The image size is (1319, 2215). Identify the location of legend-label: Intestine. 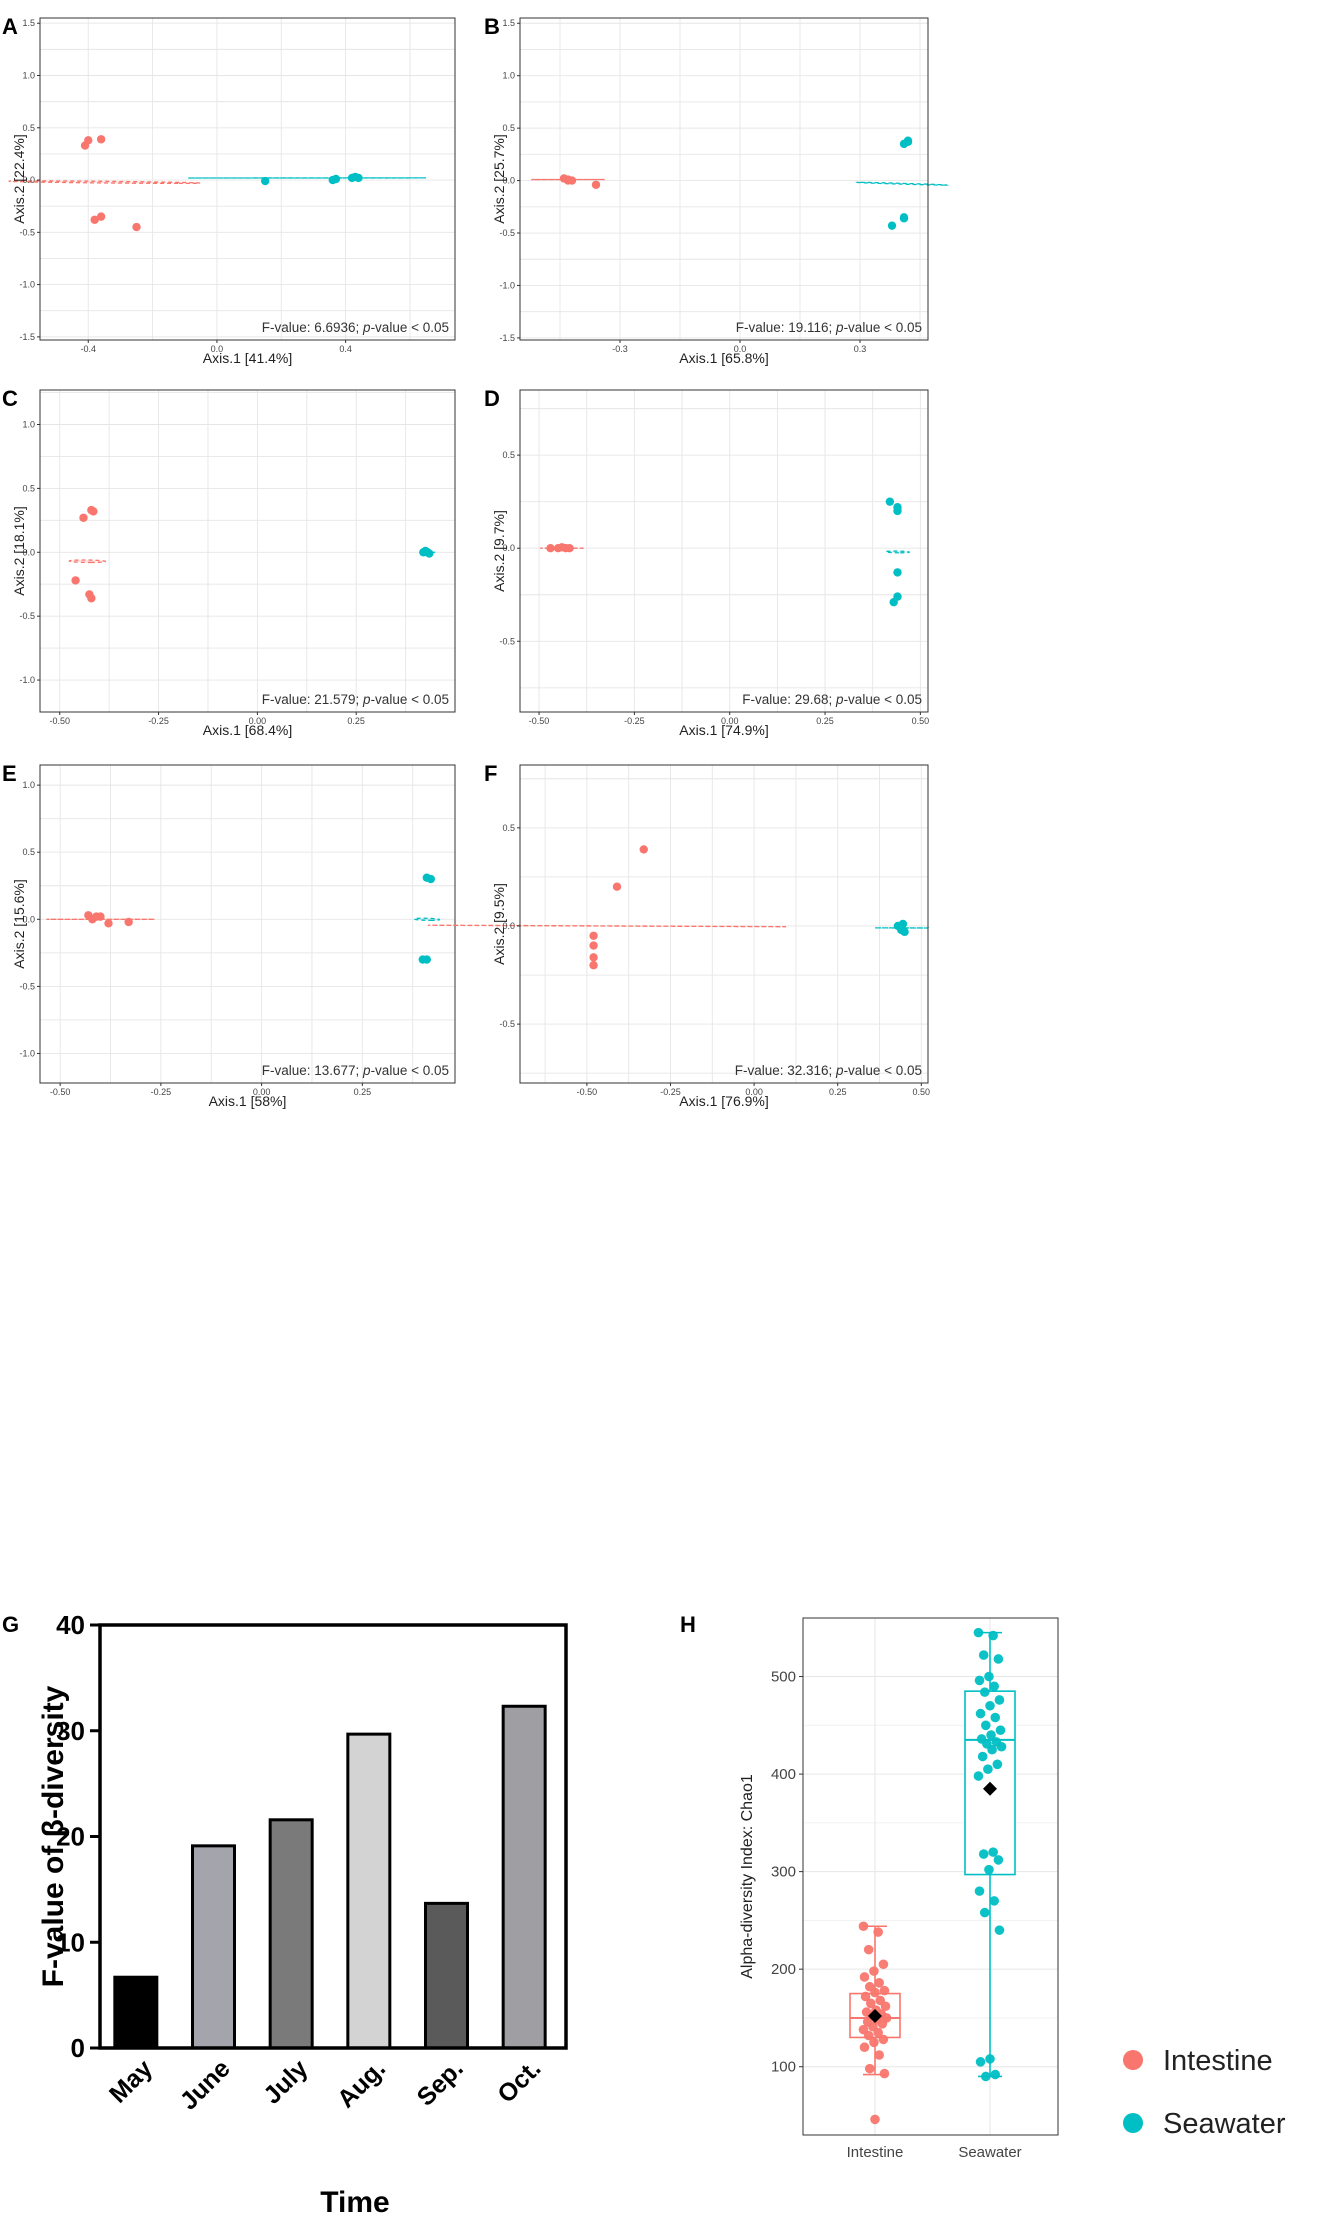
(1218, 2061).